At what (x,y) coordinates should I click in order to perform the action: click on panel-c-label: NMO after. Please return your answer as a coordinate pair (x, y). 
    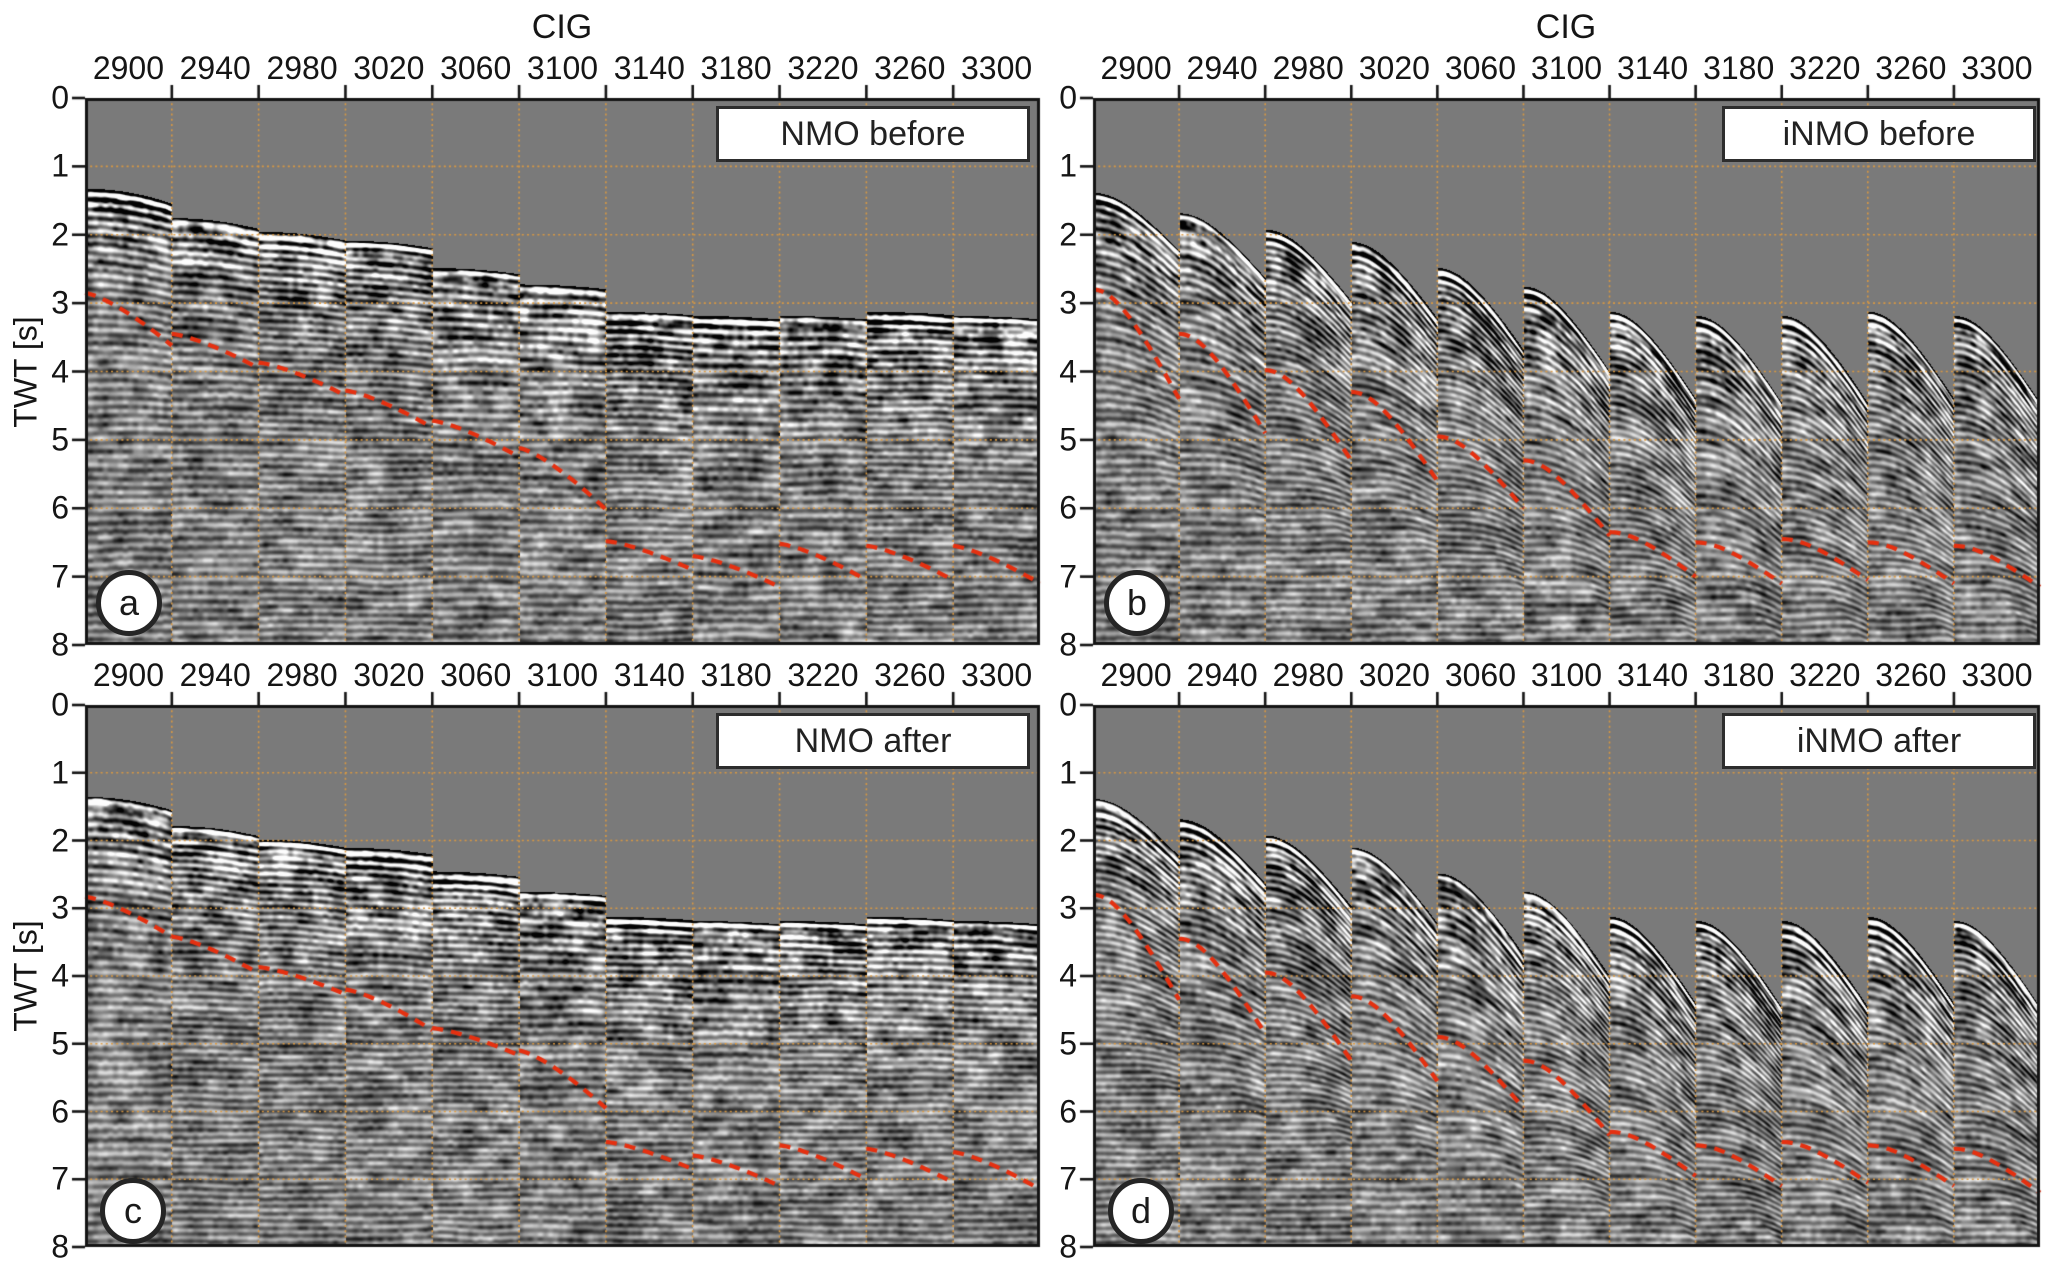
    Looking at the image, I should click on (873, 741).